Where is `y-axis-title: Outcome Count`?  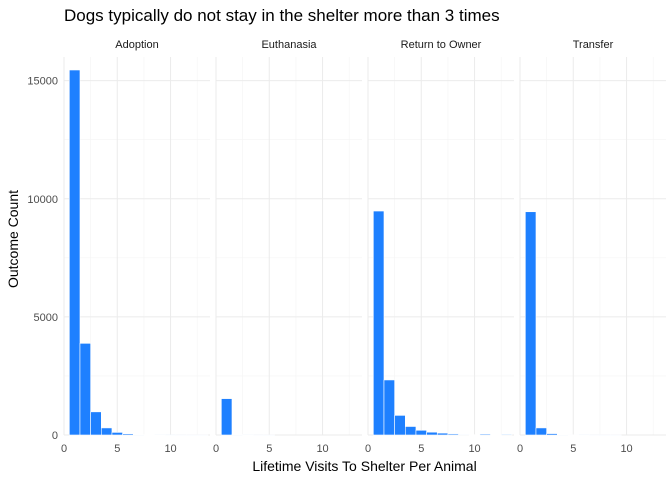
y-axis-title: Outcome Count is located at coordinates (13, 239).